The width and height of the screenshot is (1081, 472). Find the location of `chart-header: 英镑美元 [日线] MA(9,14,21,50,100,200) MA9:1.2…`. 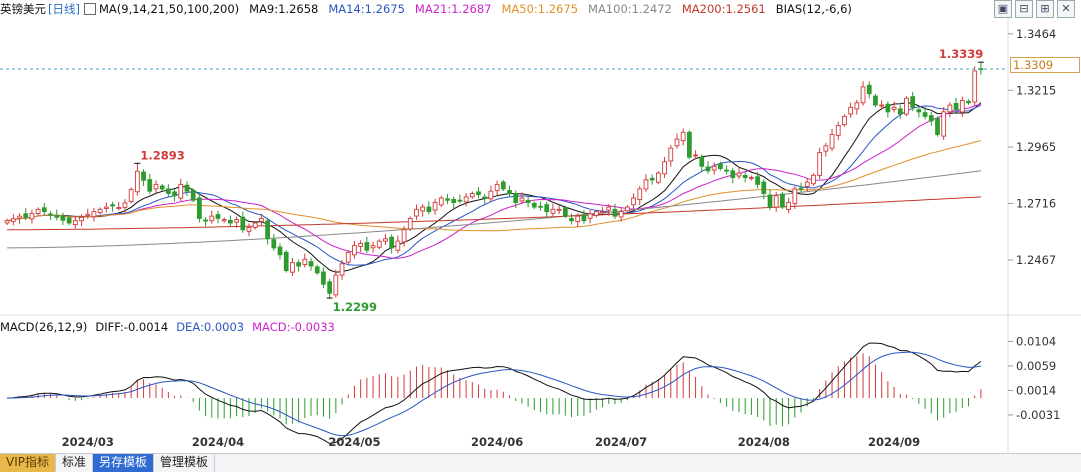

chart-header: 英镑美元 [日线] MA(9,14,21,50,100,200) MA9:1.2… is located at coordinates (505, 9).